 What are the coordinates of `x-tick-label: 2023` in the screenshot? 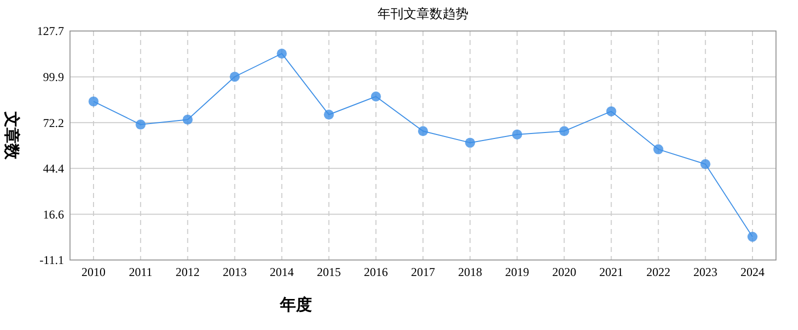 It's located at (705, 272).